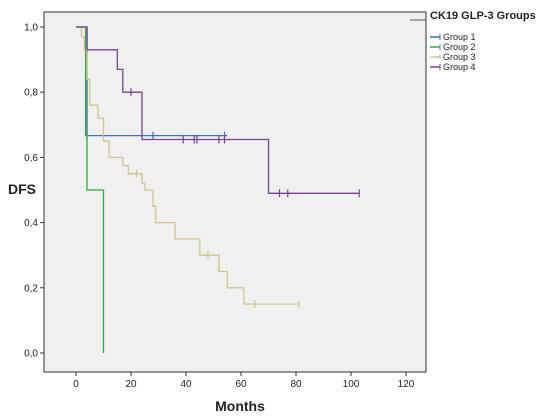  I want to click on x-tick-label: 60, so click(241, 384).